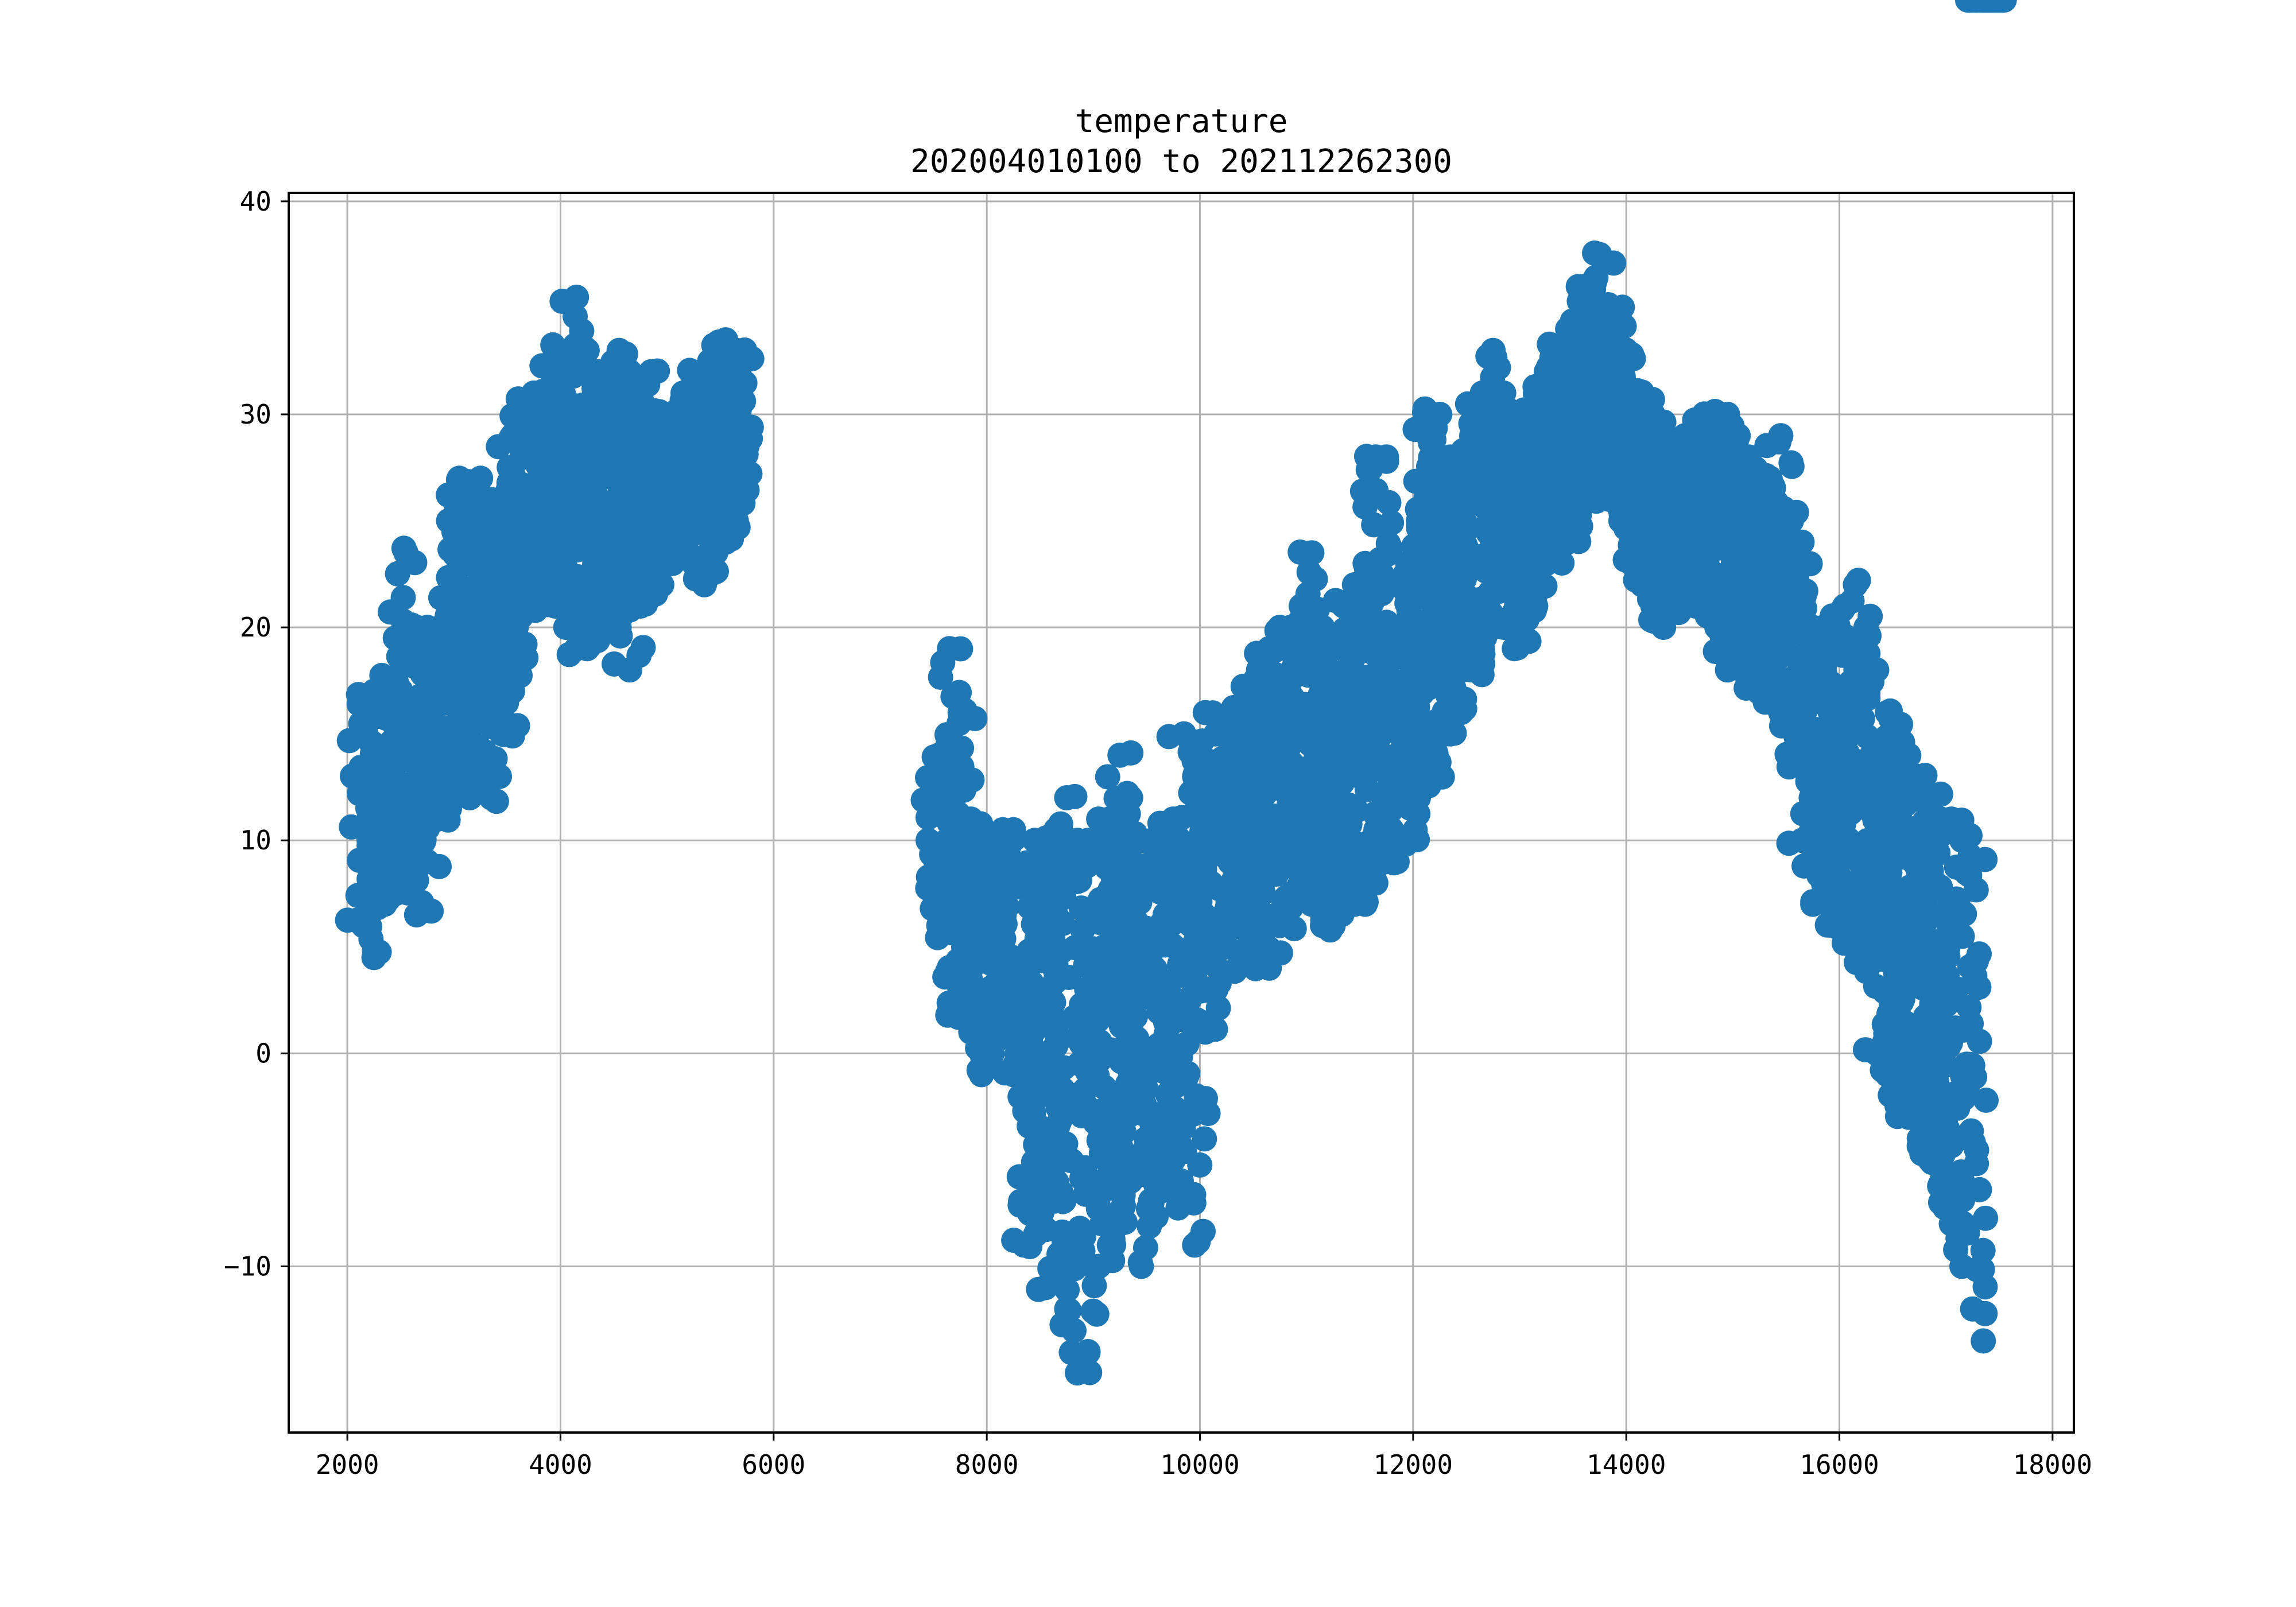 The height and width of the screenshot is (1607, 2296). Describe the element at coordinates (1181, 161) in the screenshot. I see `chart-subtitle: 202004010100 to 202112262300` at that location.